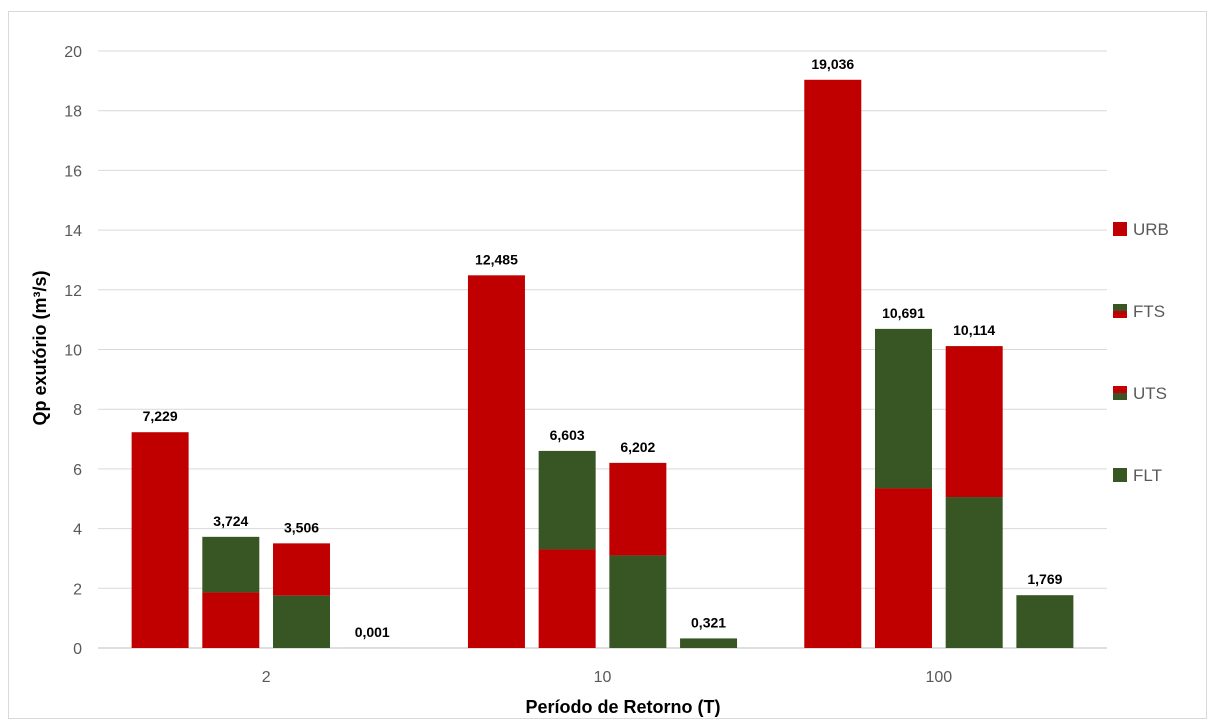 The width and height of the screenshot is (1208, 722). I want to click on legend-item-fts: FTS, so click(1139, 311).